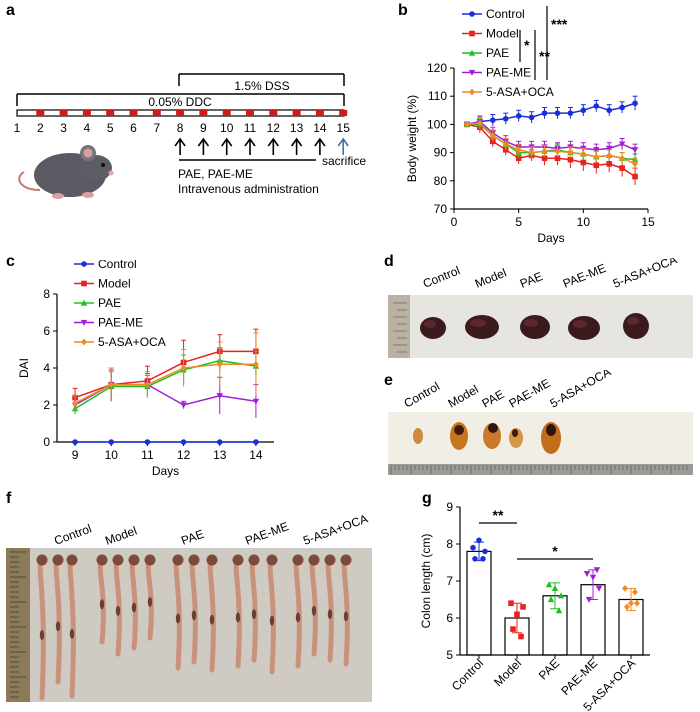  What do you see at coordinates (156, 128) in the screenshot?
I see `timeline-day-7: 7` at bounding box center [156, 128].